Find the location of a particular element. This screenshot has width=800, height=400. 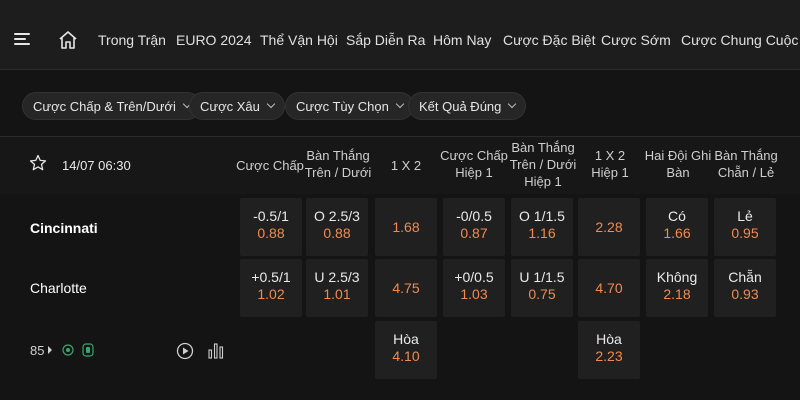

over-under-line: U 1/1.5 is located at coordinates (542, 277).